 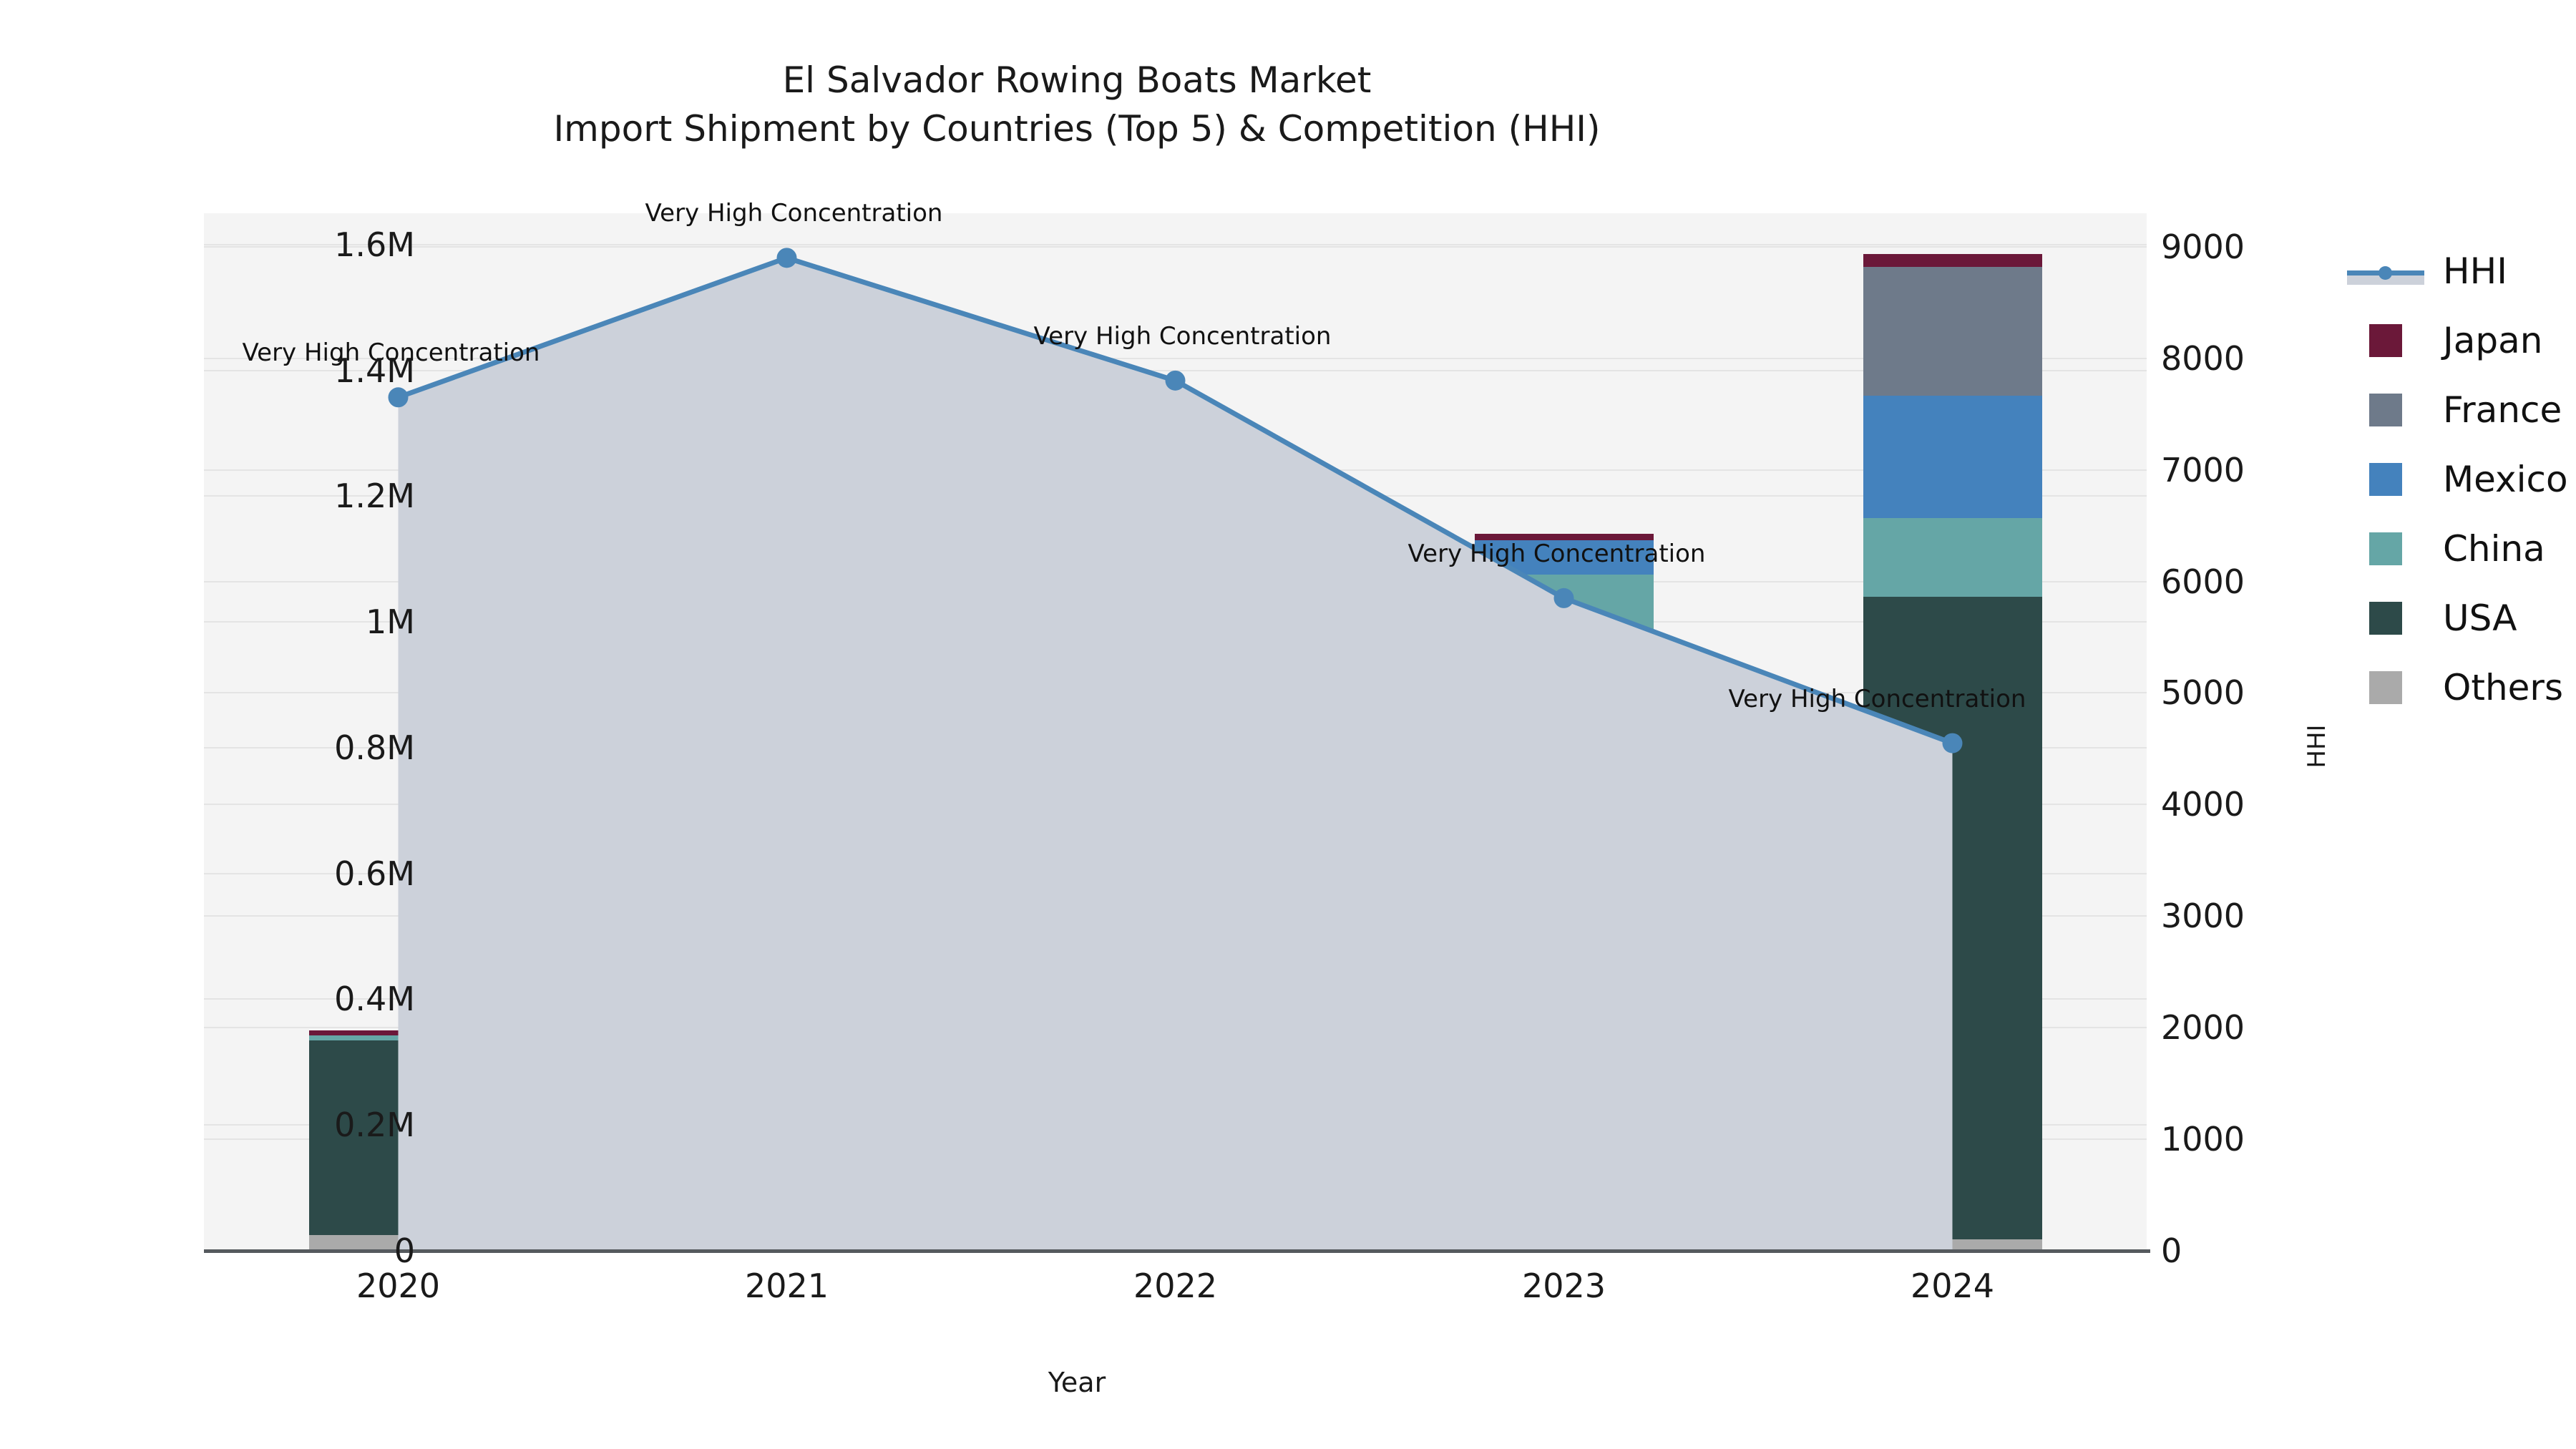 I want to click on bar-segment-china-2024, so click(x=1953, y=557).